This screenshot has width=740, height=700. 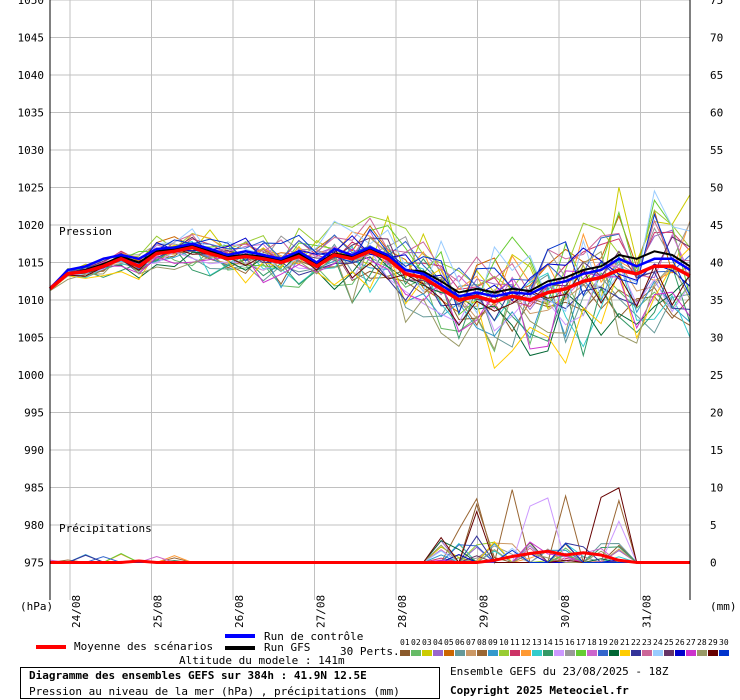 What do you see at coordinates (537, 642) in the screenshot?
I see `pert-number: 13` at bounding box center [537, 642].